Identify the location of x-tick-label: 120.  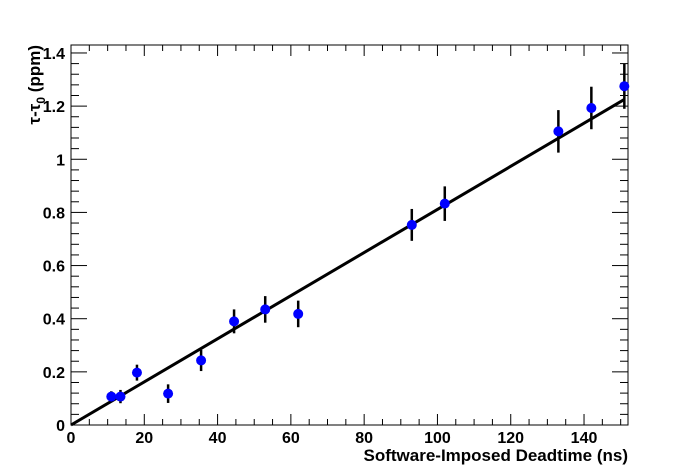
(510, 438).